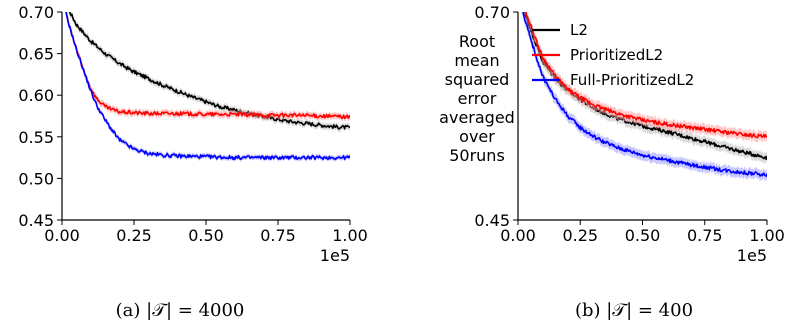 This screenshot has height=325, width=789. Describe the element at coordinates (477, 98) in the screenshot. I see `y-axis-label: Root mean squared error averaged over 50runs` at that location.